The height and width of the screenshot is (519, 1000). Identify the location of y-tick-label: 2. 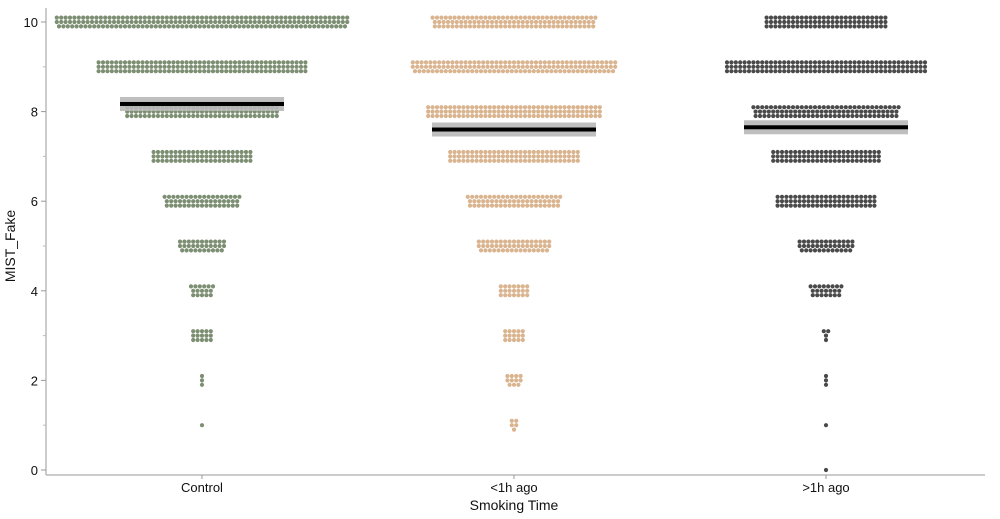
(34, 380).